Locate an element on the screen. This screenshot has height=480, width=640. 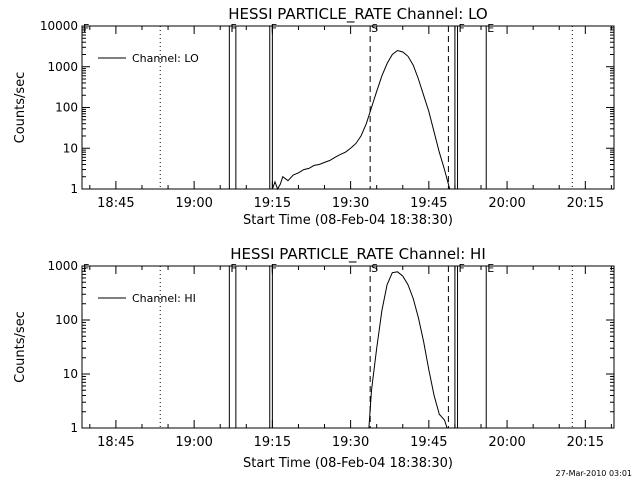
chart-title: HESSI PARTICLE_RATE Channel: HI is located at coordinates (358, 254).